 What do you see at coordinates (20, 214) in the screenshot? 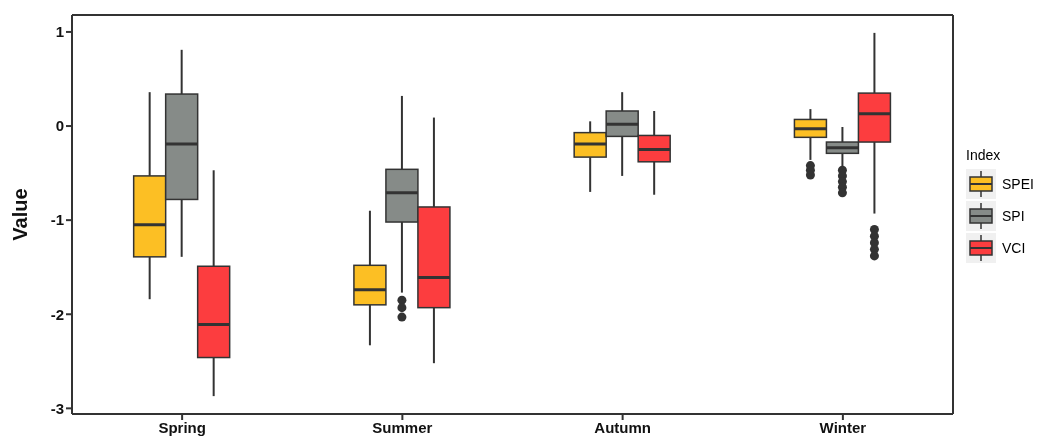
I see `y-axis-title: Value` at bounding box center [20, 214].